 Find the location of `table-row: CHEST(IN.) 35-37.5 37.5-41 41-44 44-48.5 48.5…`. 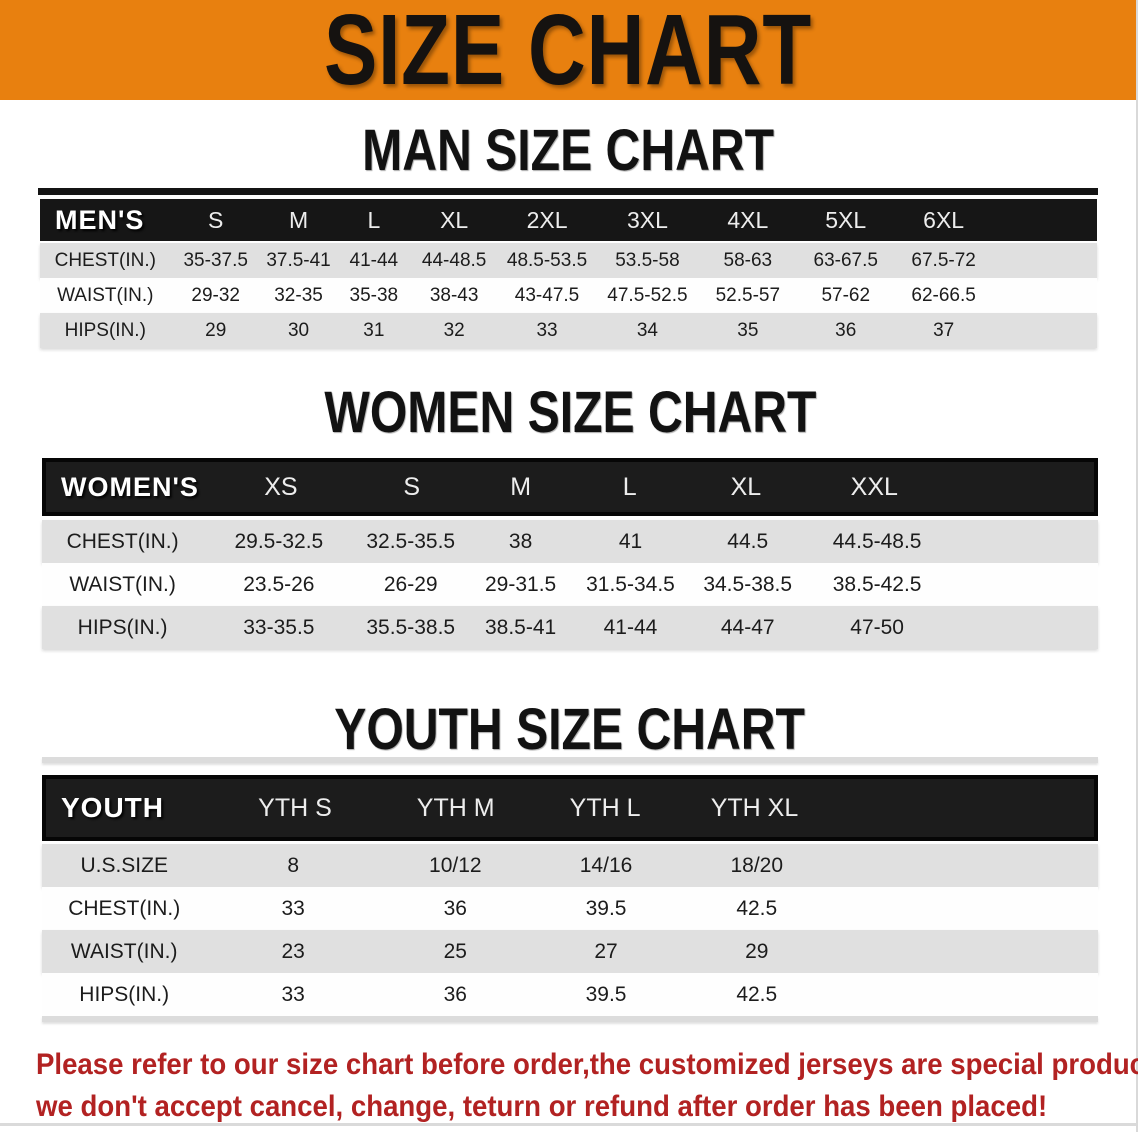

table-row: CHEST(IN.) 35-37.5 37.5-41 41-44 44-48.5 48.5… is located at coordinates (568, 260).